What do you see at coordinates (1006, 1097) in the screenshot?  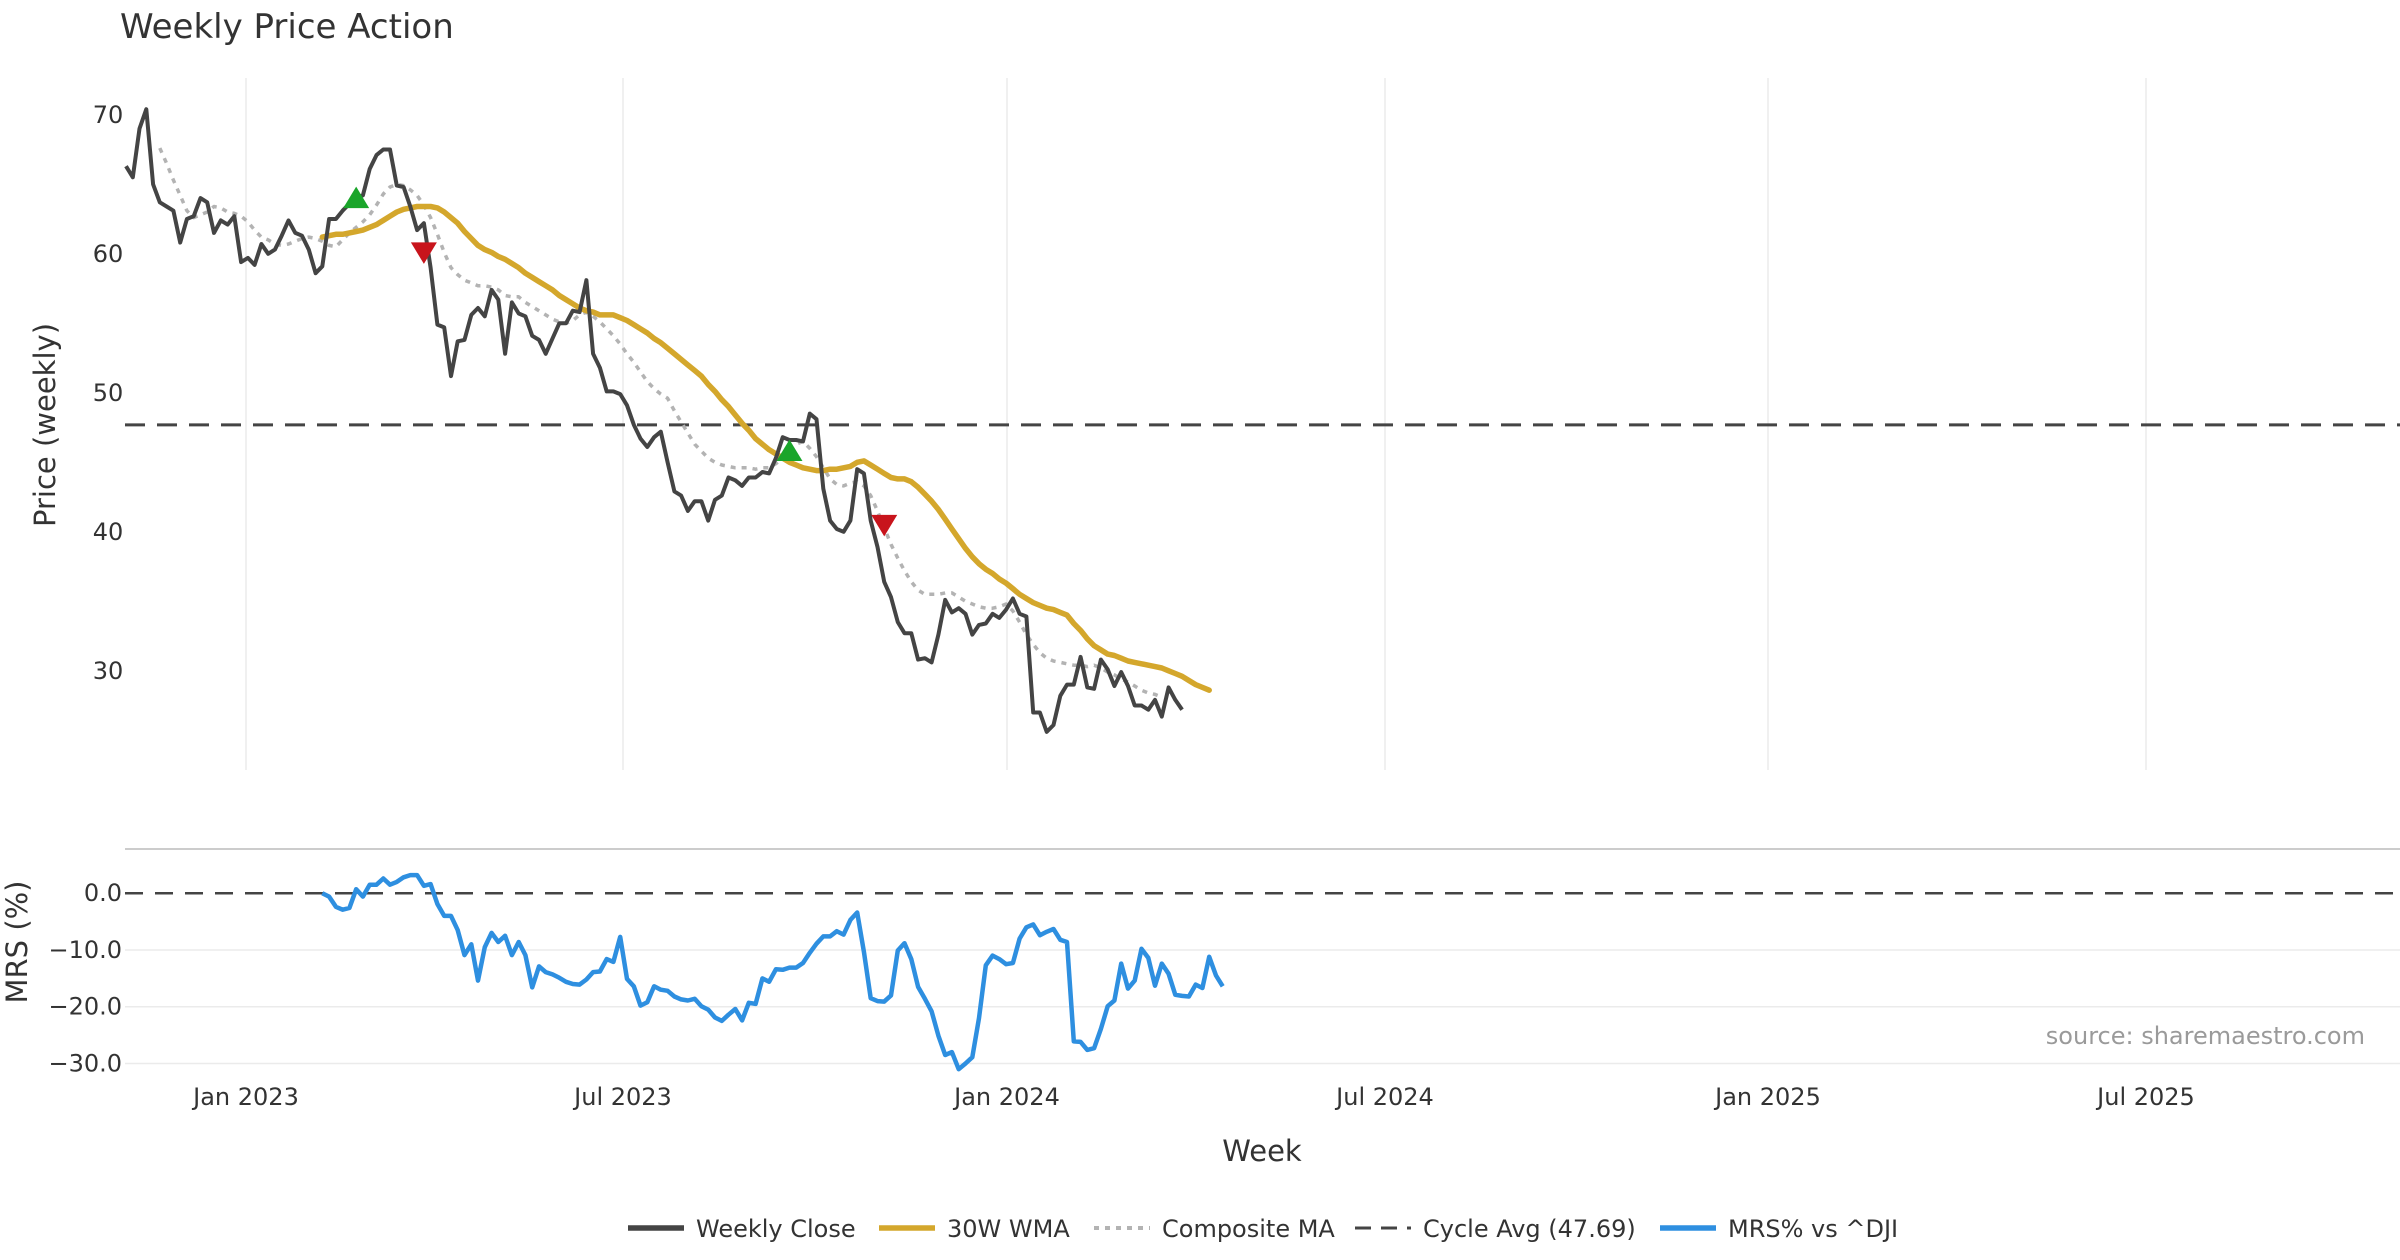 I see `x-tick-2: Jan 2024` at bounding box center [1006, 1097].